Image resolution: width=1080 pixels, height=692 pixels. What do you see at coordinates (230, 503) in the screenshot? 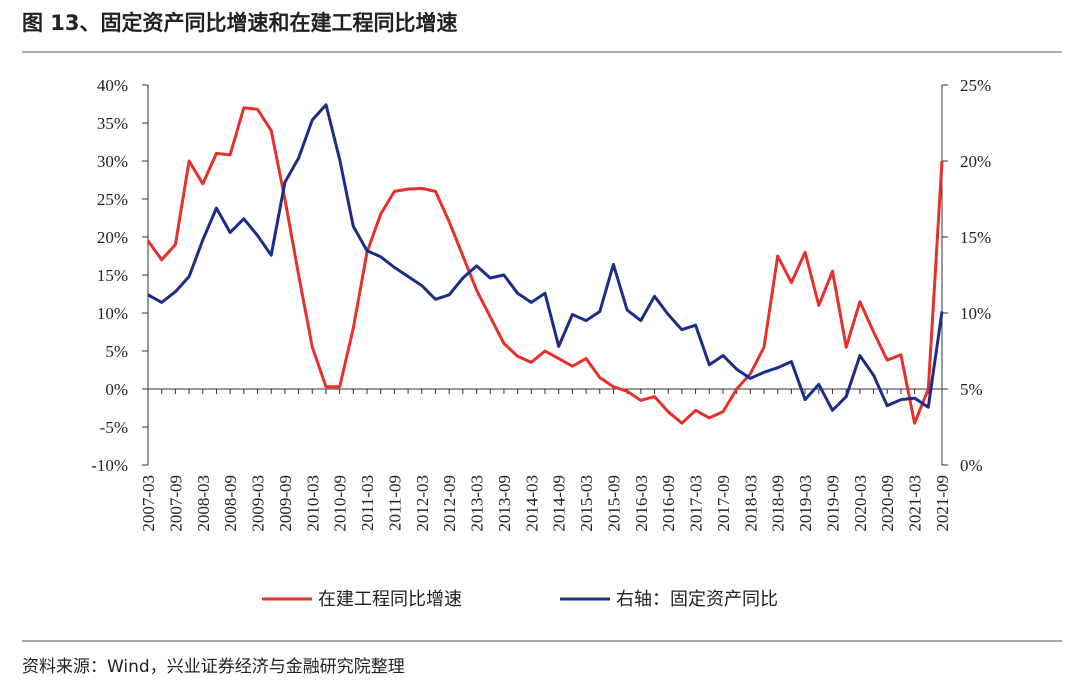
I see `x-tick-label: 2008-09` at bounding box center [230, 503].